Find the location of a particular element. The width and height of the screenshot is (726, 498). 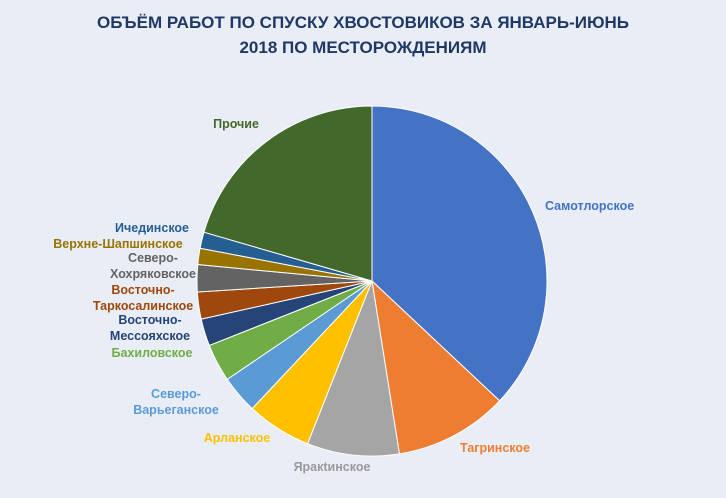

slice-label: Арланское is located at coordinates (237, 438).